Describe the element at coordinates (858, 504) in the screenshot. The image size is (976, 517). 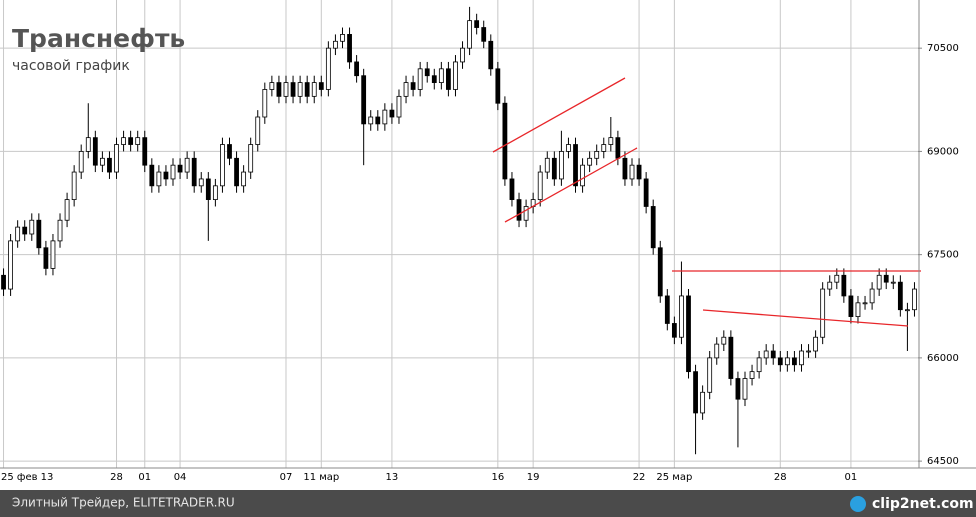
I see `logo-icon` at that location.